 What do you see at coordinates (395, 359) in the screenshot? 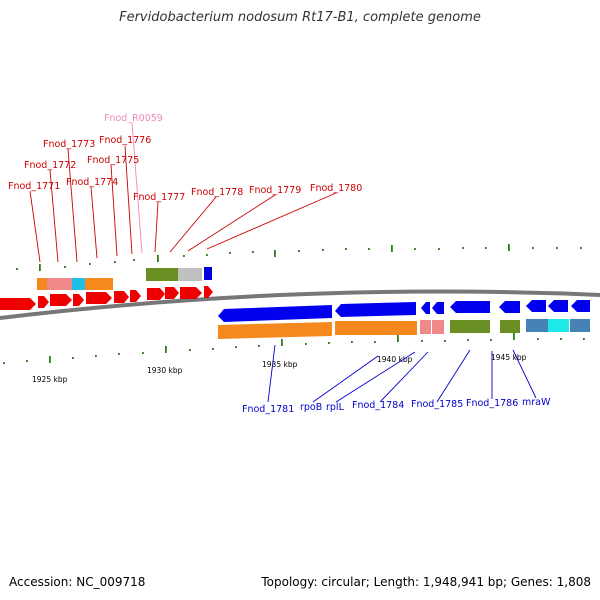
I see `scale-label-1940: 1940 kbp` at bounding box center [395, 359].